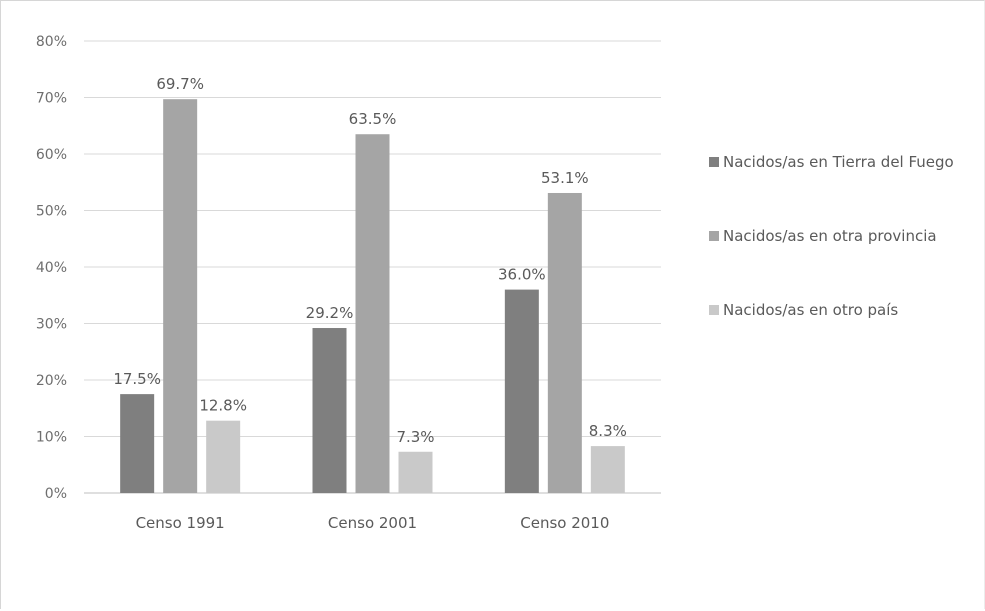 The height and width of the screenshot is (611, 985). I want to click on x-axis-categories: Censo 1991 Censo 2001 Censo 2010, so click(373, 523).